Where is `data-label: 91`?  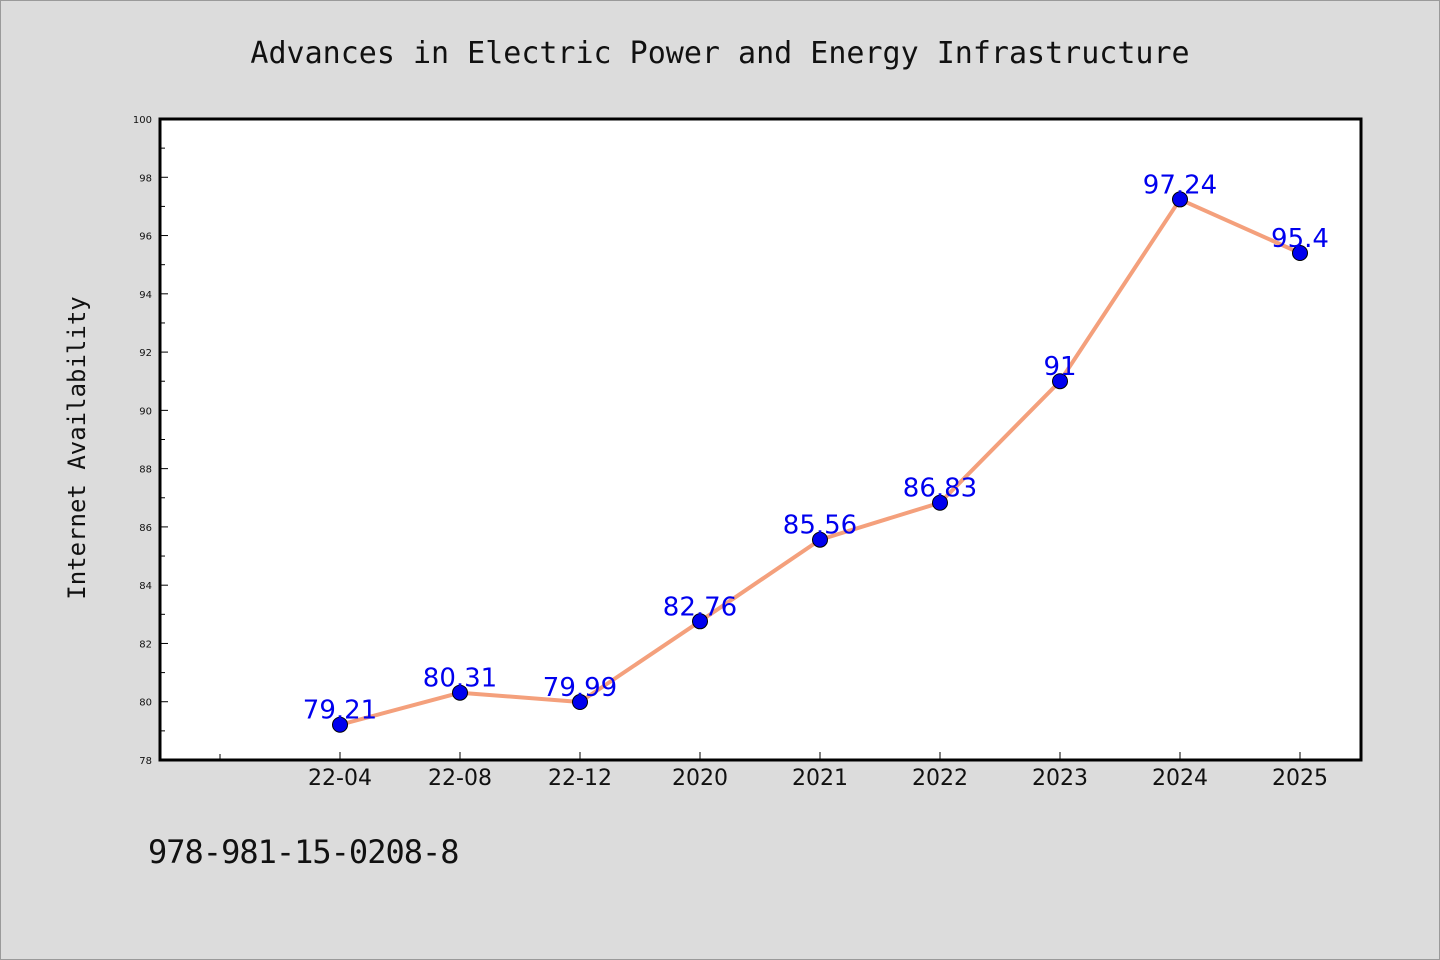 data-label: 91 is located at coordinates (1059, 367).